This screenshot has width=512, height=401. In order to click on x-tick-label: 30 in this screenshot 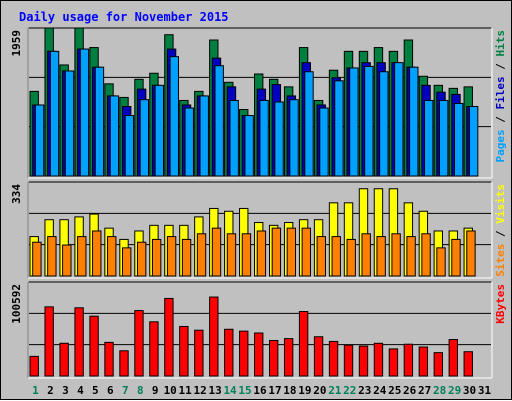, I will do `click(469, 390)`.